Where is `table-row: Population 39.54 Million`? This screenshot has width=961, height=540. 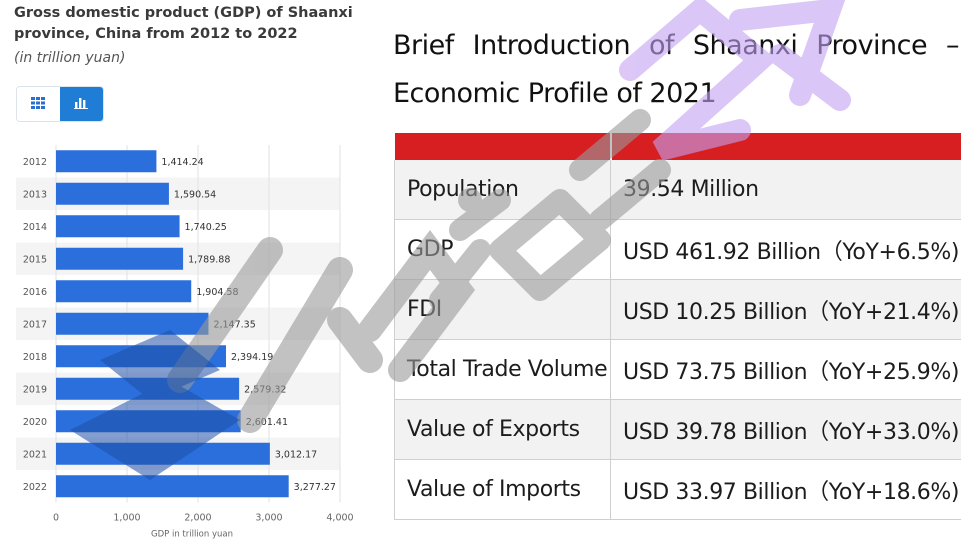 table-row: Population 39.54 Million is located at coordinates (677, 190).